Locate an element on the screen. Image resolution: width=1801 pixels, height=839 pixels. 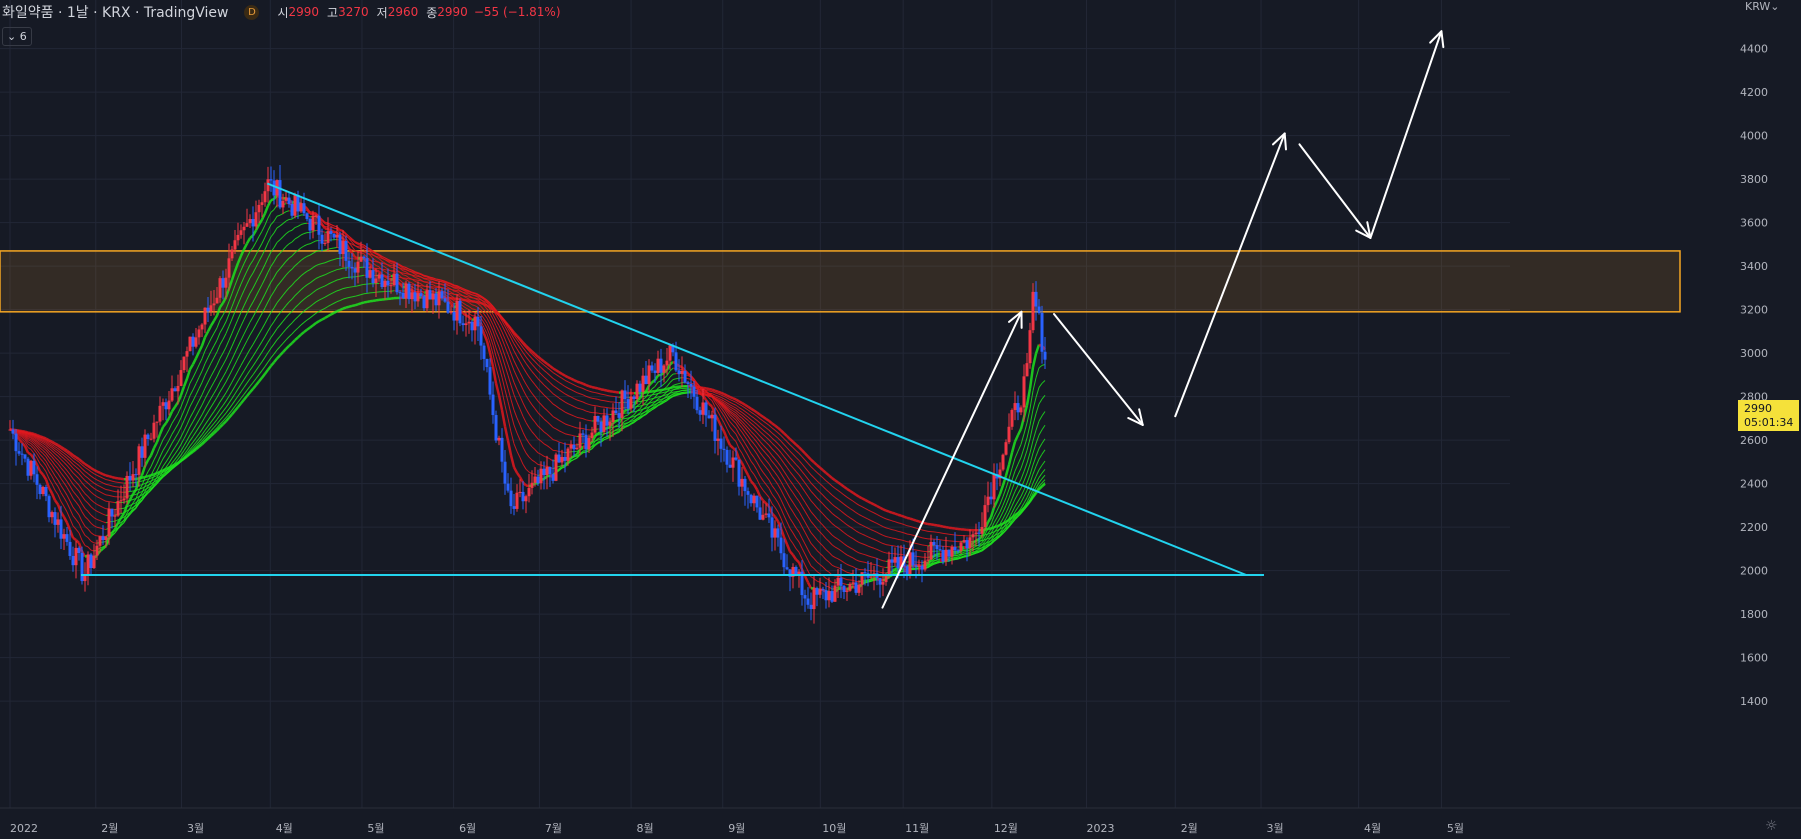
candle-body is located at coordinates (28, 467).